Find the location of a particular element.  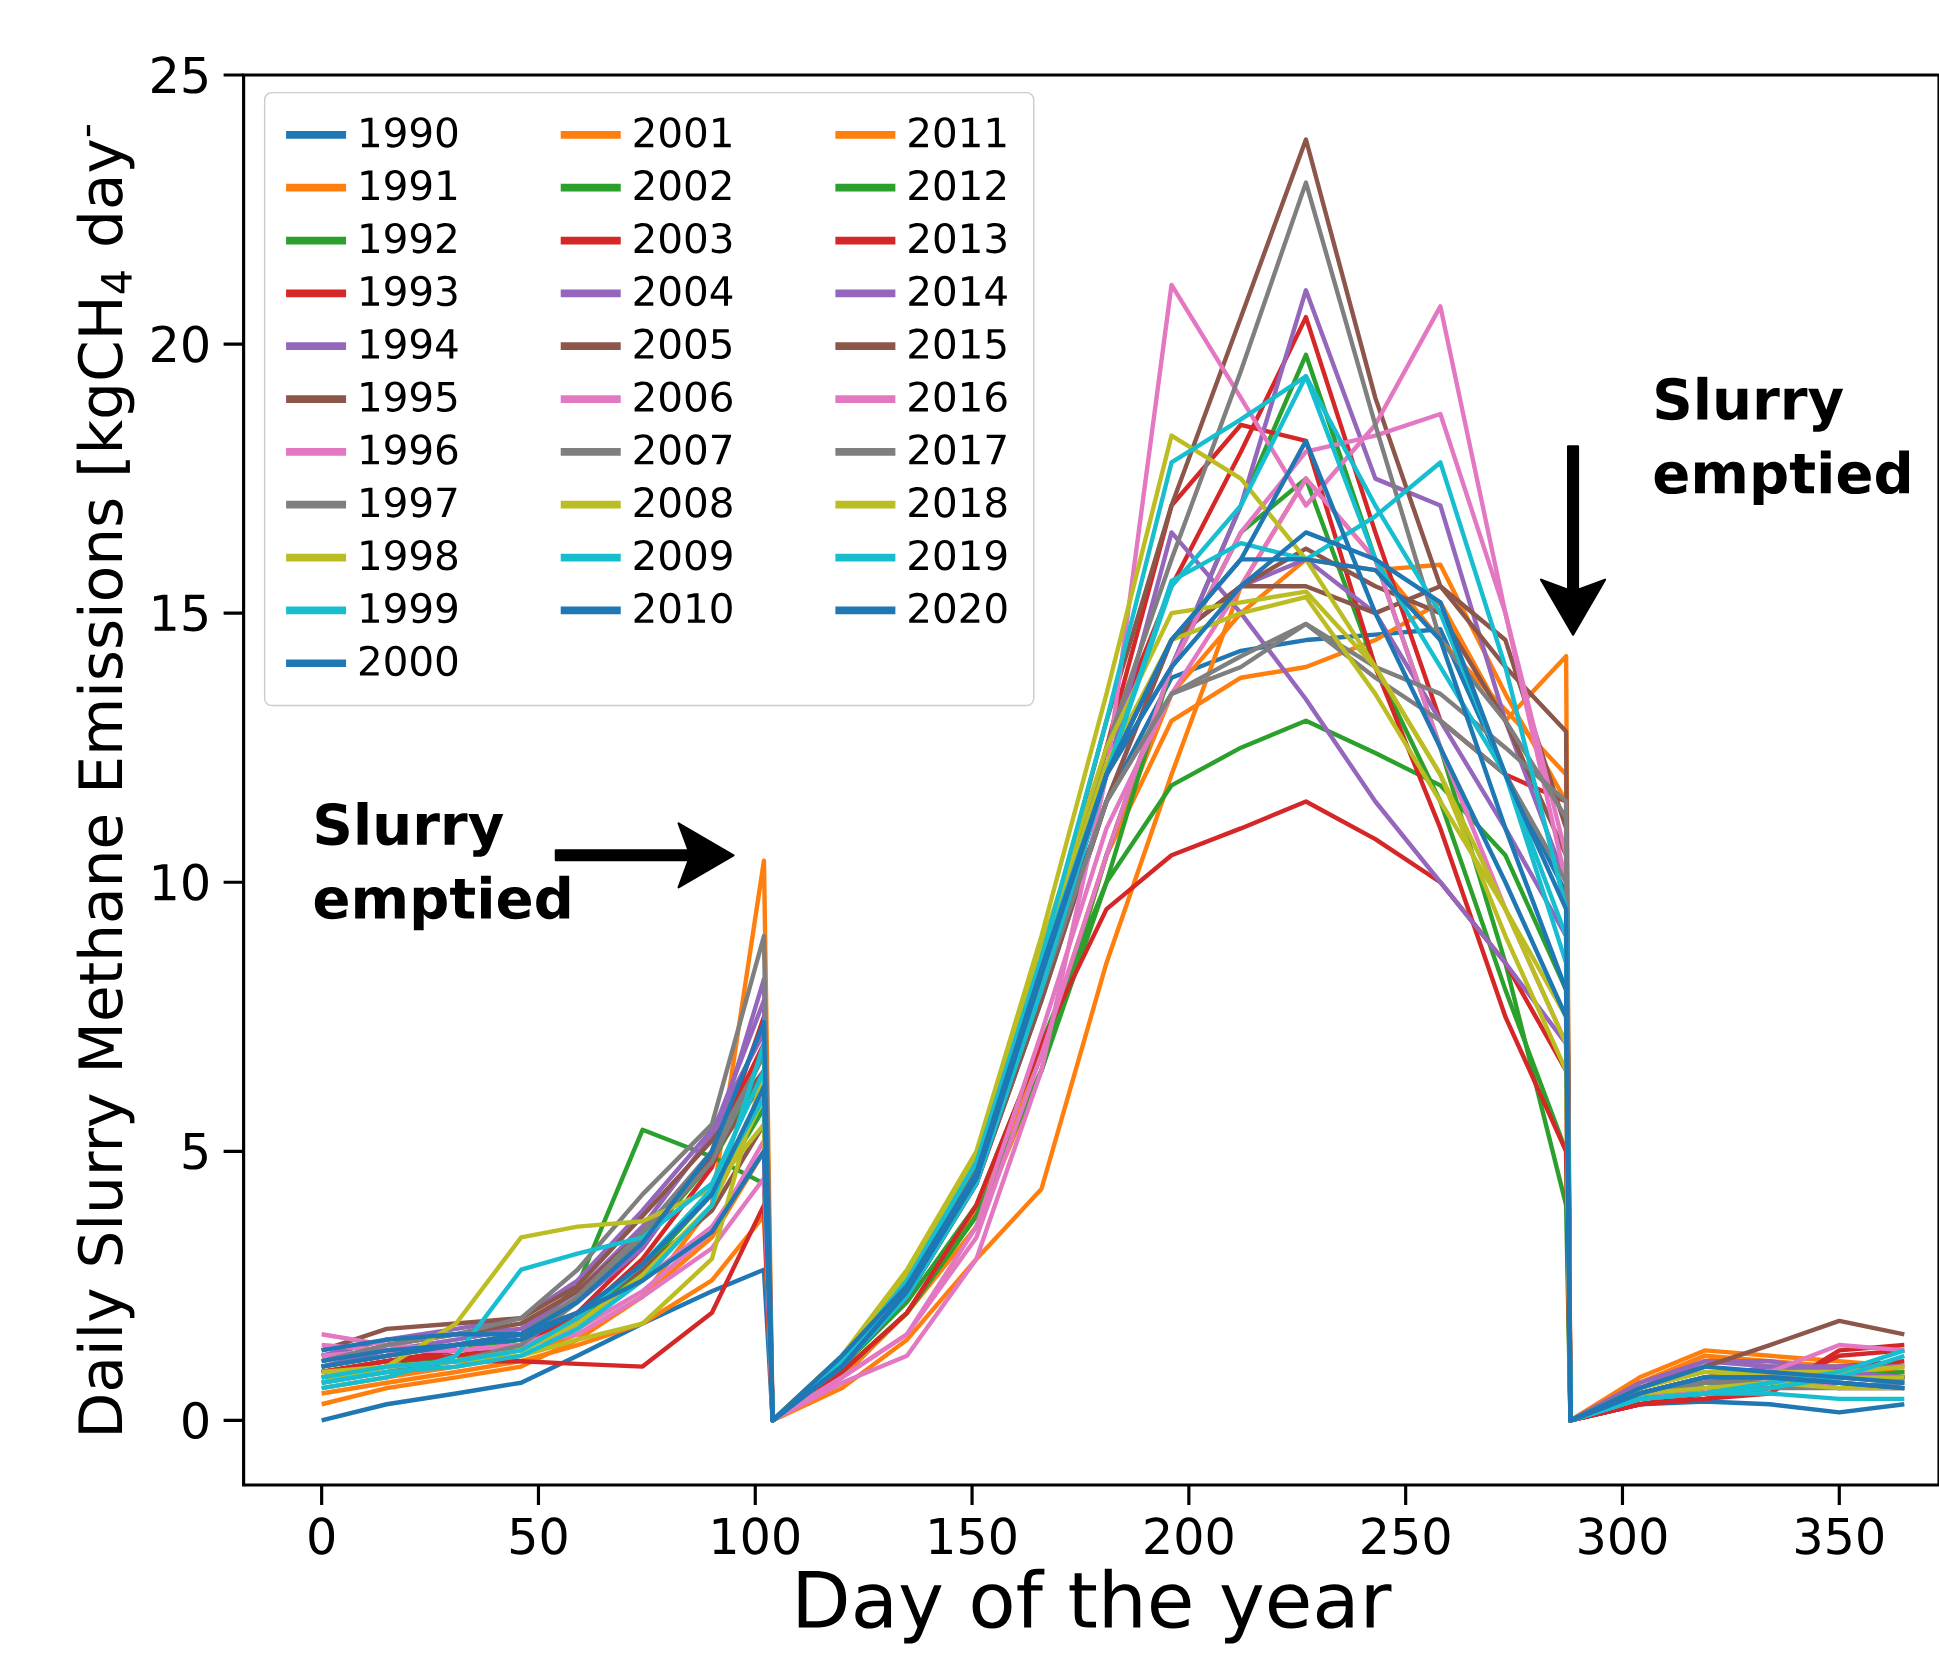

x-tick-label: 300 is located at coordinates (1623, 1536).